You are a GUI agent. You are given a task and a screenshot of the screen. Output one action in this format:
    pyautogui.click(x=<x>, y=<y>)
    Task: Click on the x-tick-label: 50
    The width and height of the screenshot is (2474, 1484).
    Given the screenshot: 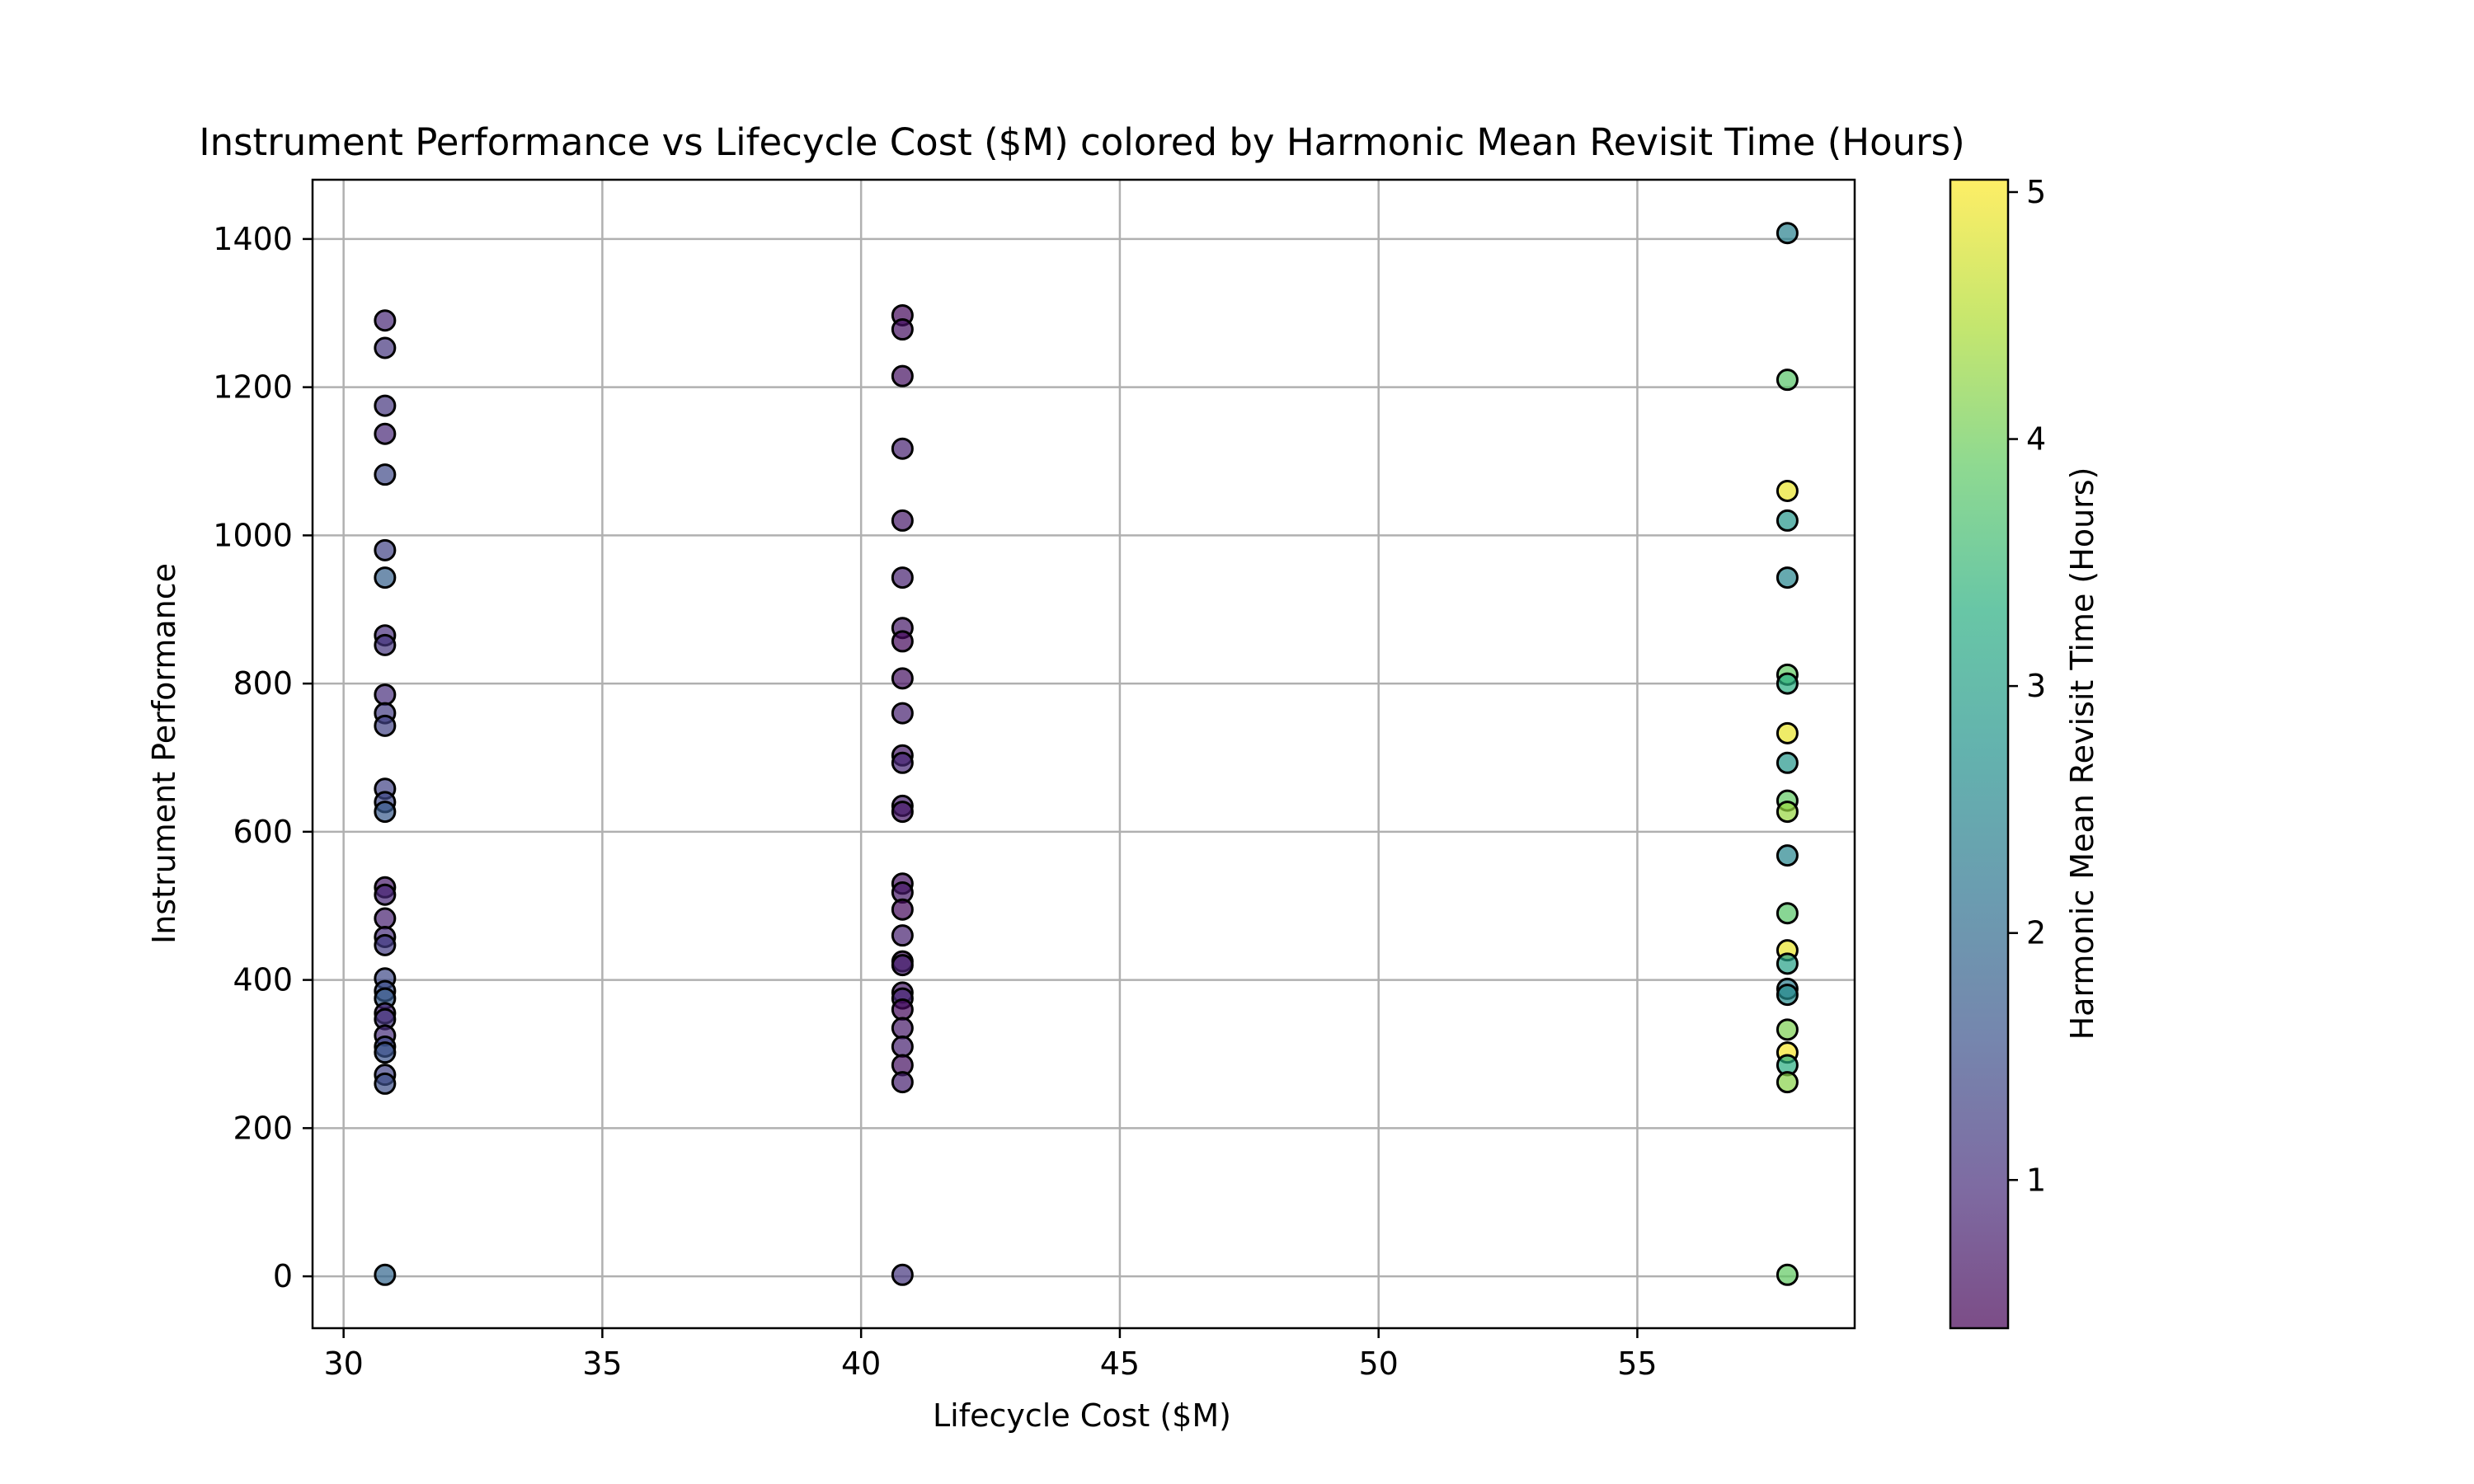 What is the action you would take?
    pyautogui.click(x=1379, y=1363)
    